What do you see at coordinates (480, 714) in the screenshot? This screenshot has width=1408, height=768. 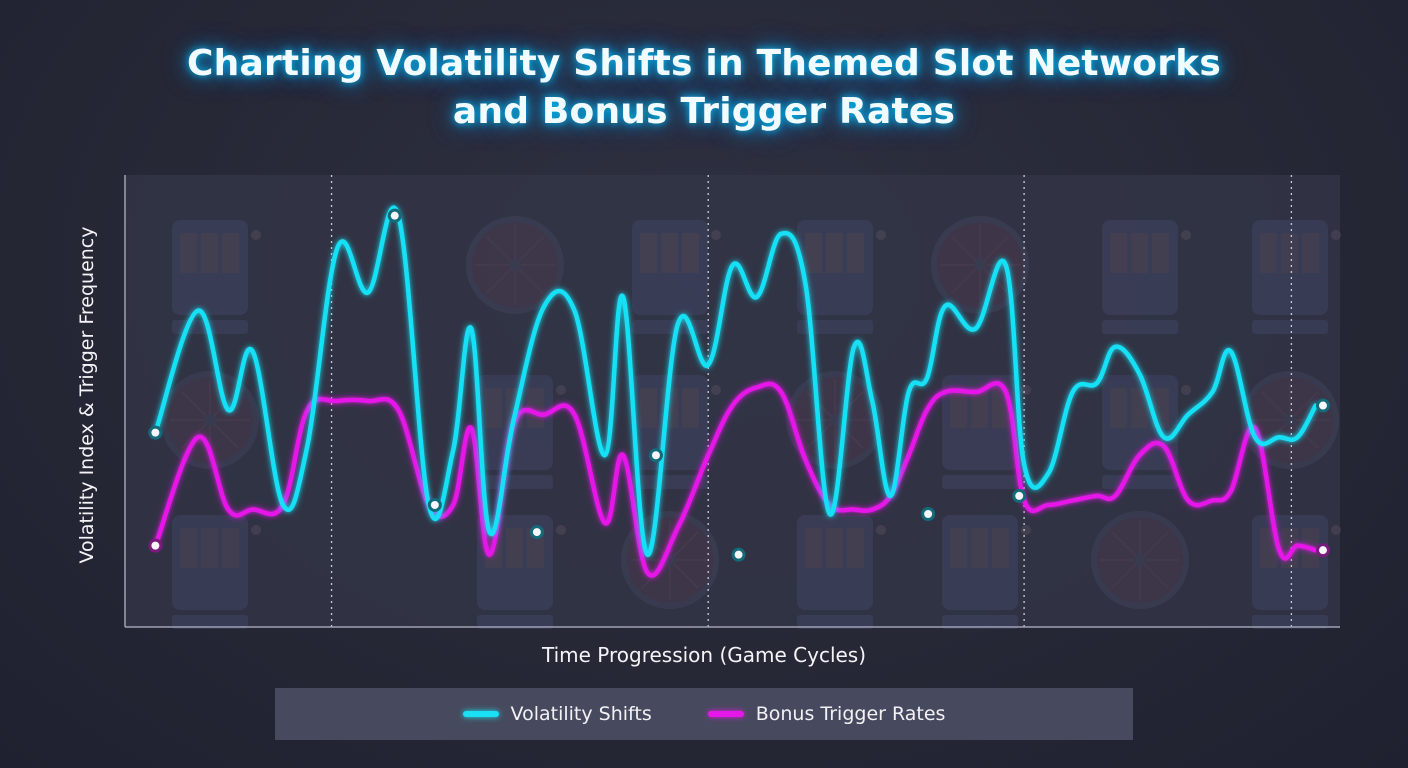 I see `legend-swatch-volatility` at bounding box center [480, 714].